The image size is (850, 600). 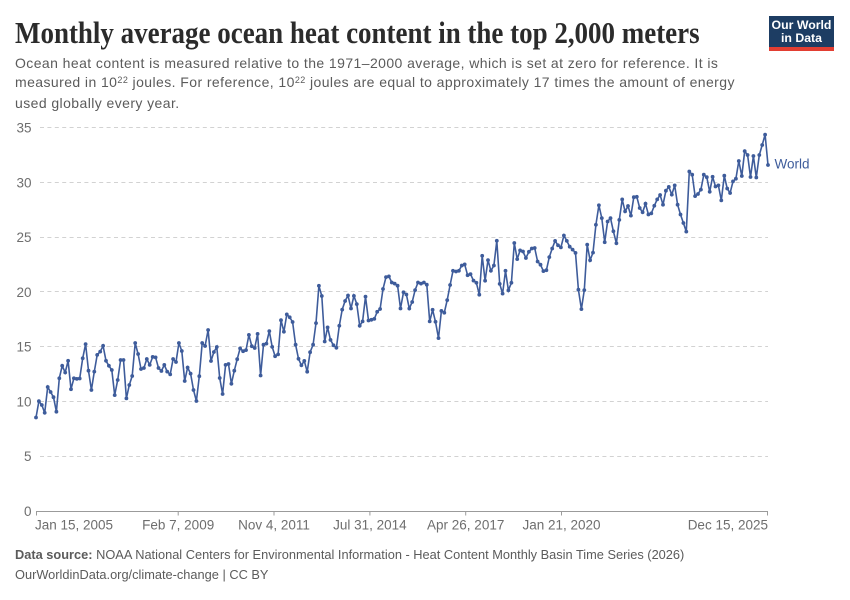 What do you see at coordinates (178, 525) in the screenshot?
I see `svg-text: Feb 7, 2009` at bounding box center [178, 525].